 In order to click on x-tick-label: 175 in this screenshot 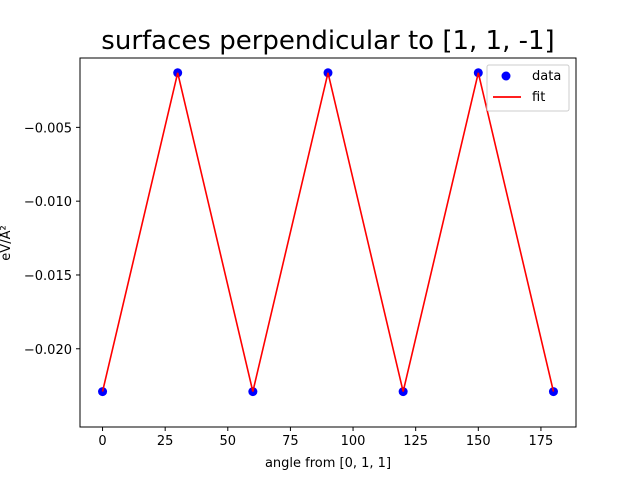, I will do `click(541, 441)`.